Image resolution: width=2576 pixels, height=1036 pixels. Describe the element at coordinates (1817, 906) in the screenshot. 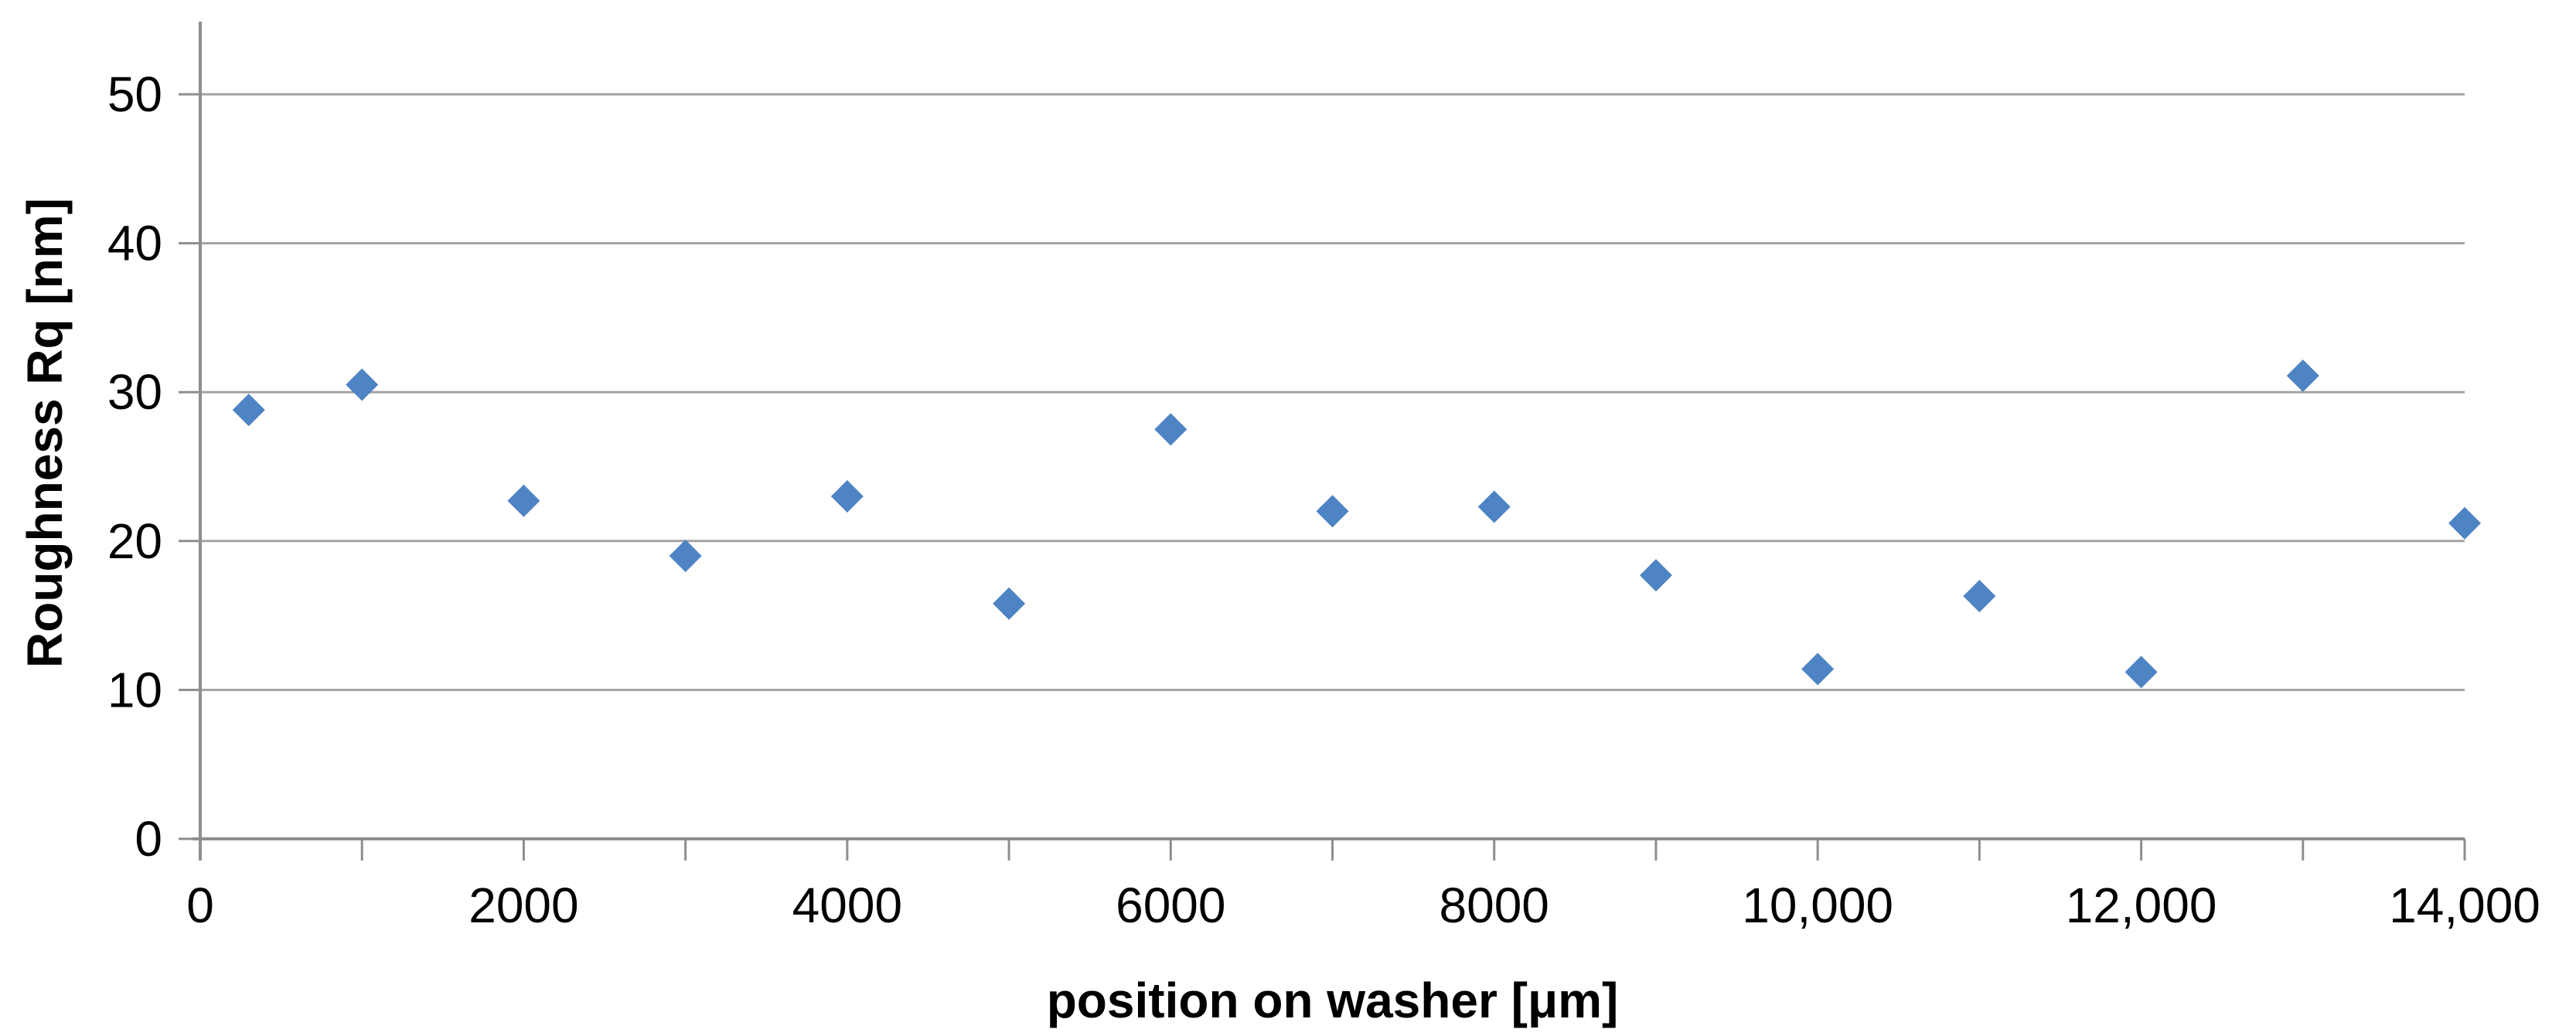

I see `x-tick-label: 10,000` at that location.